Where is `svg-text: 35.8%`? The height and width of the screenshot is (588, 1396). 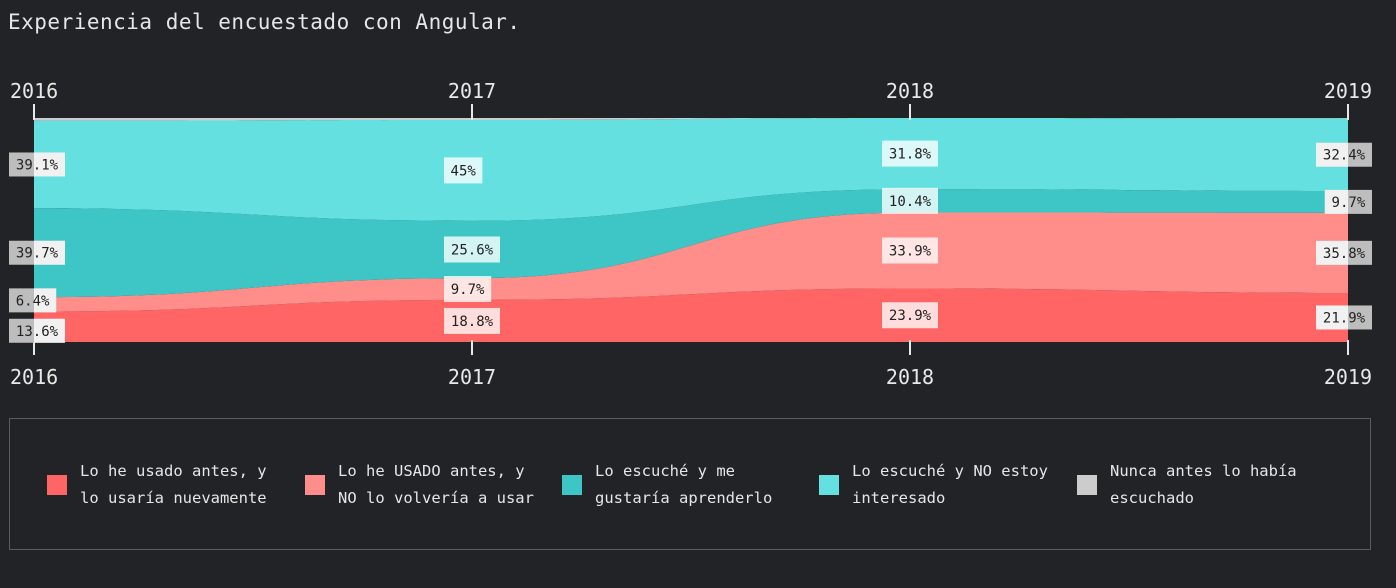
svg-text: 35.8% is located at coordinates (1344, 254).